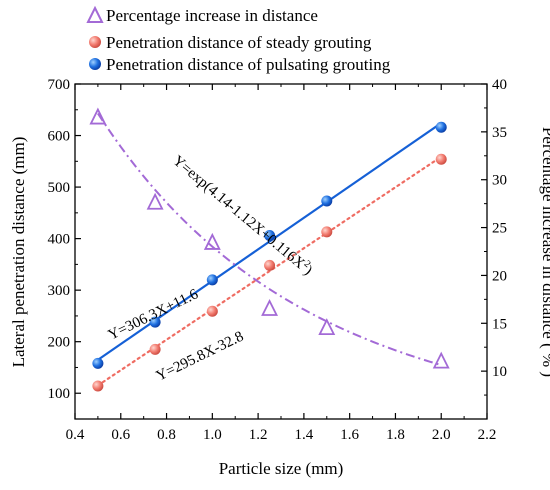  What do you see at coordinates (200, 357) in the screenshot?
I see `equation-steady: Y=295.8X-32.8` at bounding box center [200, 357].